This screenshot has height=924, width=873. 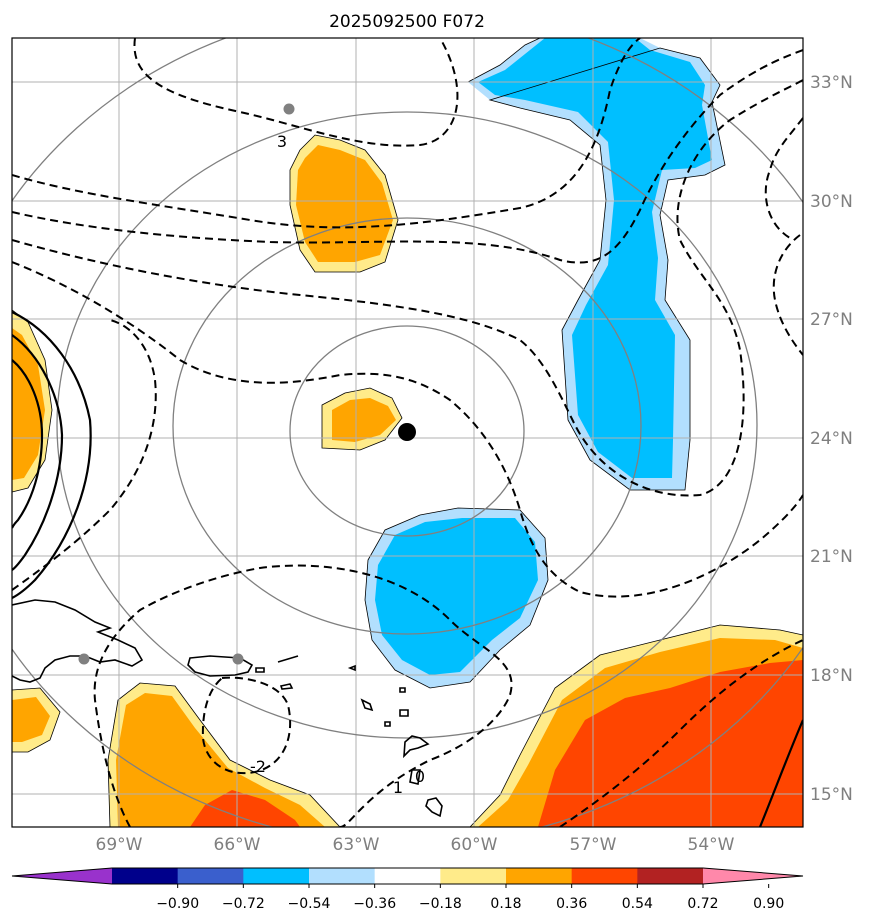 What do you see at coordinates (505, 904) in the screenshot?
I see `colorbar-tick-label: 0.18` at bounding box center [505, 904].